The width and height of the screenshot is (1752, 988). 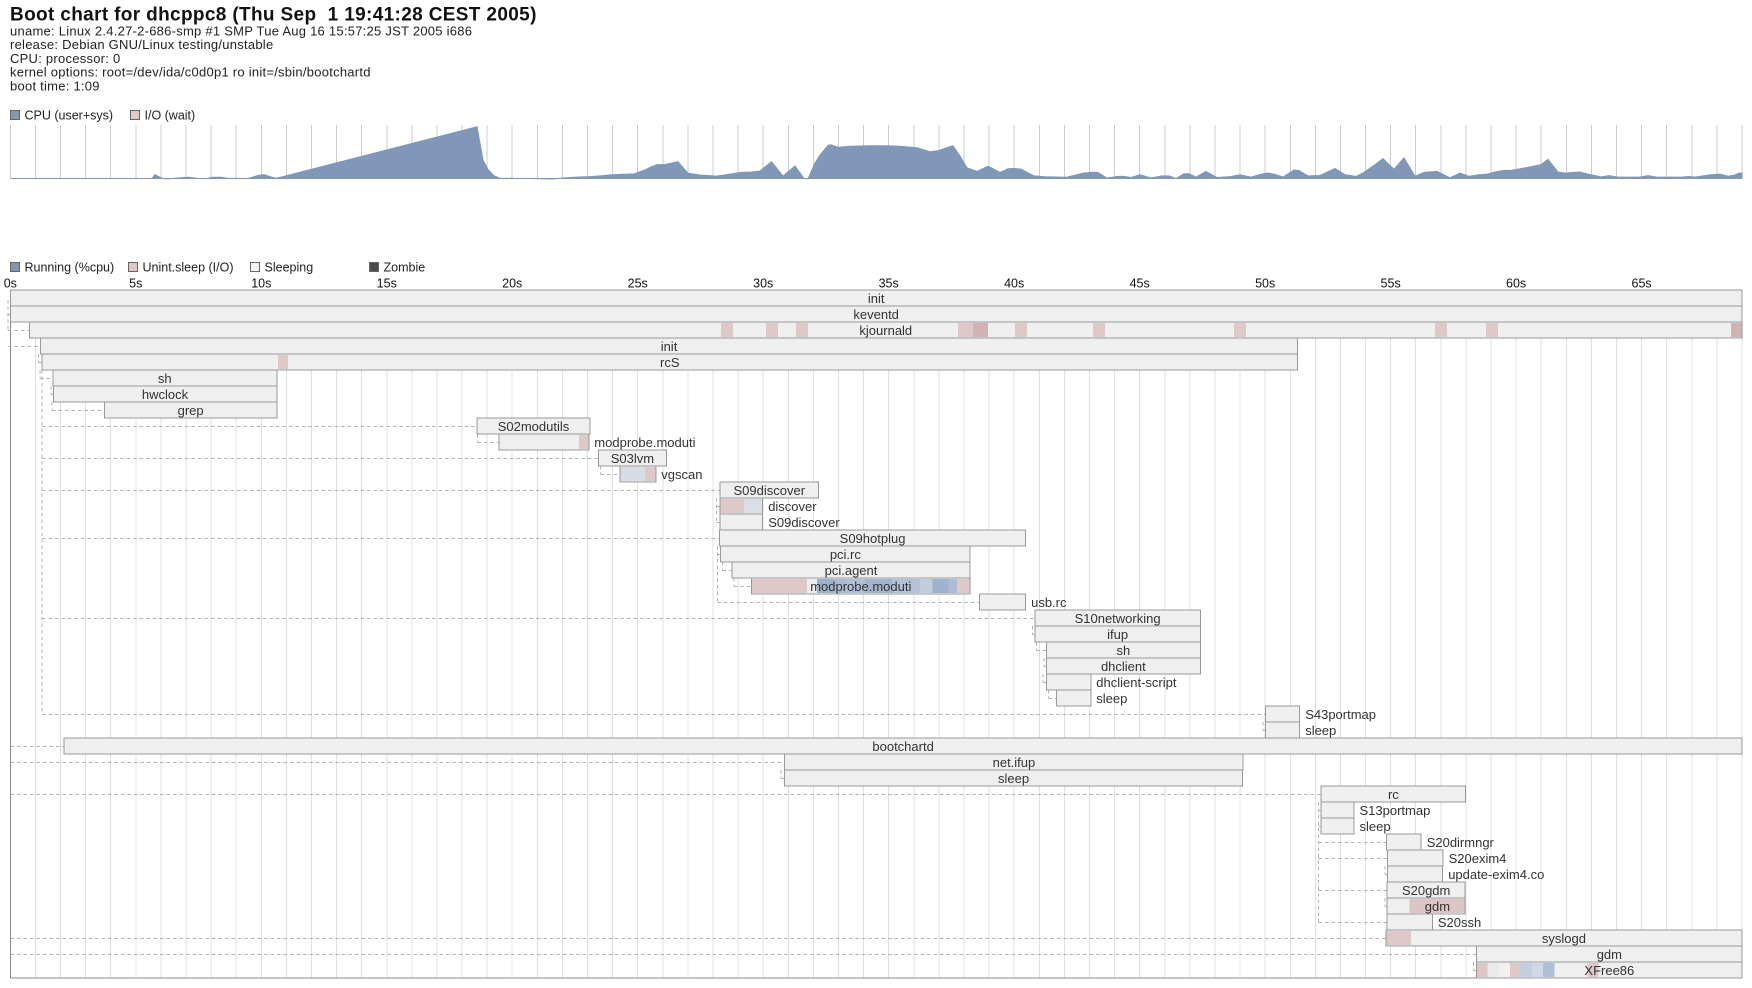 I want to click on svg-text: rcS, so click(x=670, y=362).